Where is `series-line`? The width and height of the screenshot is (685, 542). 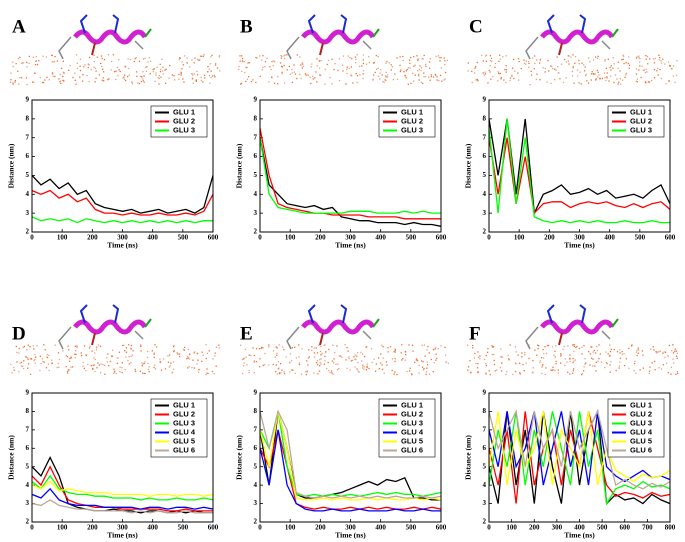
series-line is located at coordinates (579, 449).